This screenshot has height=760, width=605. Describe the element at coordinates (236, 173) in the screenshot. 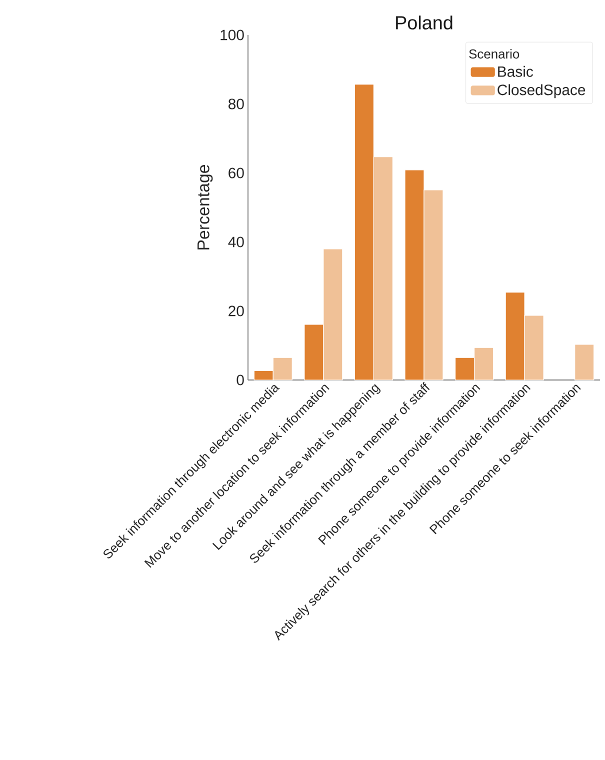

I see `y-tick-label: 60` at that location.